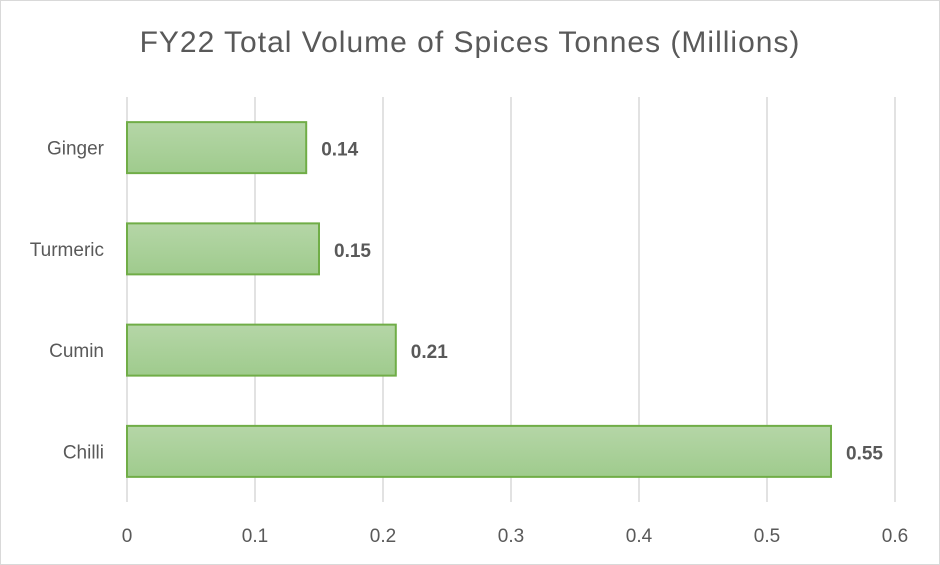 The width and height of the screenshot is (940, 565). What do you see at coordinates (767, 536) in the screenshot?
I see `x-tick-label: 0.5` at bounding box center [767, 536].